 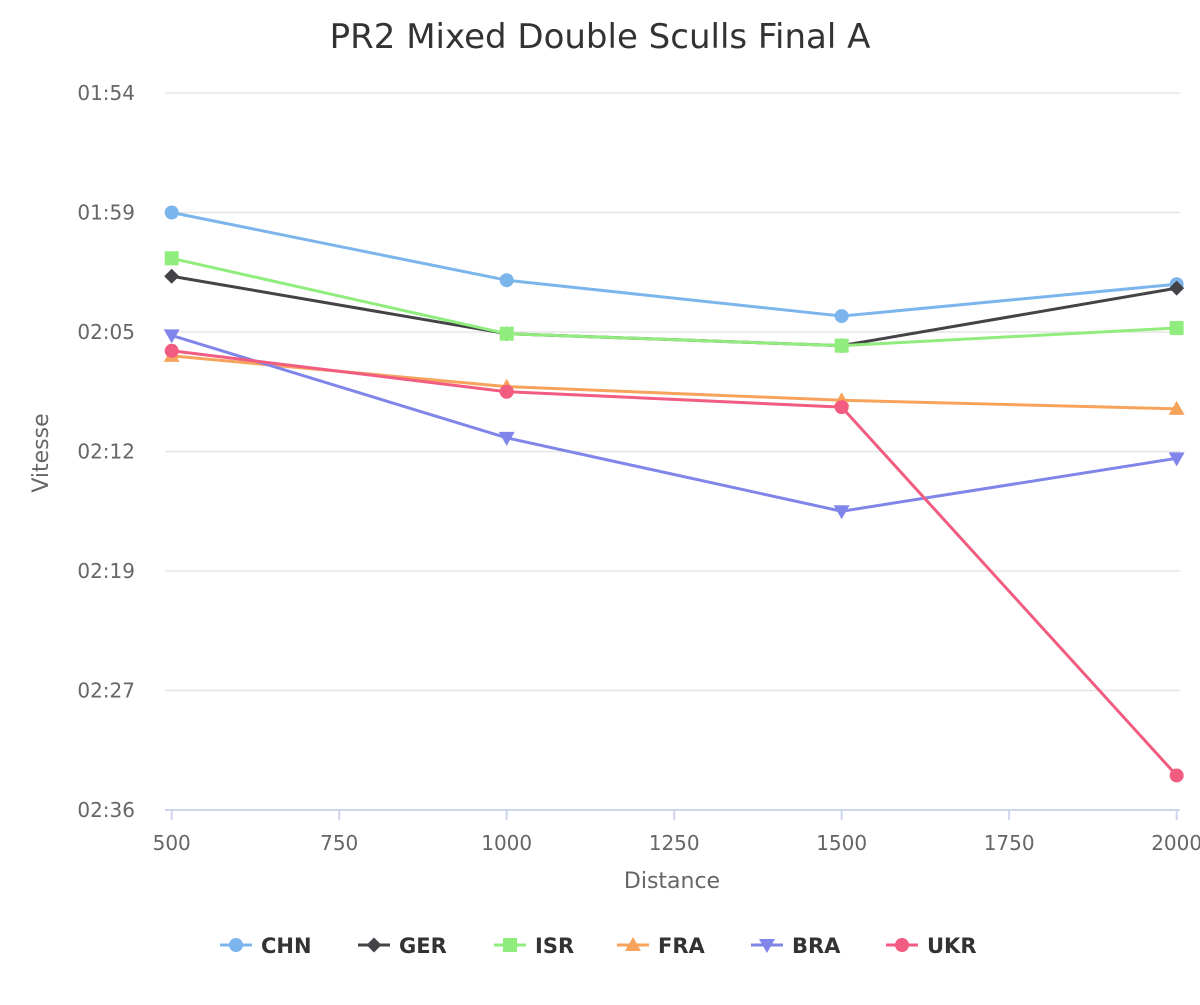 What do you see at coordinates (600, 37) in the screenshot?
I see `chart-title: PR2 Mixed Double Sculls Final A` at bounding box center [600, 37].